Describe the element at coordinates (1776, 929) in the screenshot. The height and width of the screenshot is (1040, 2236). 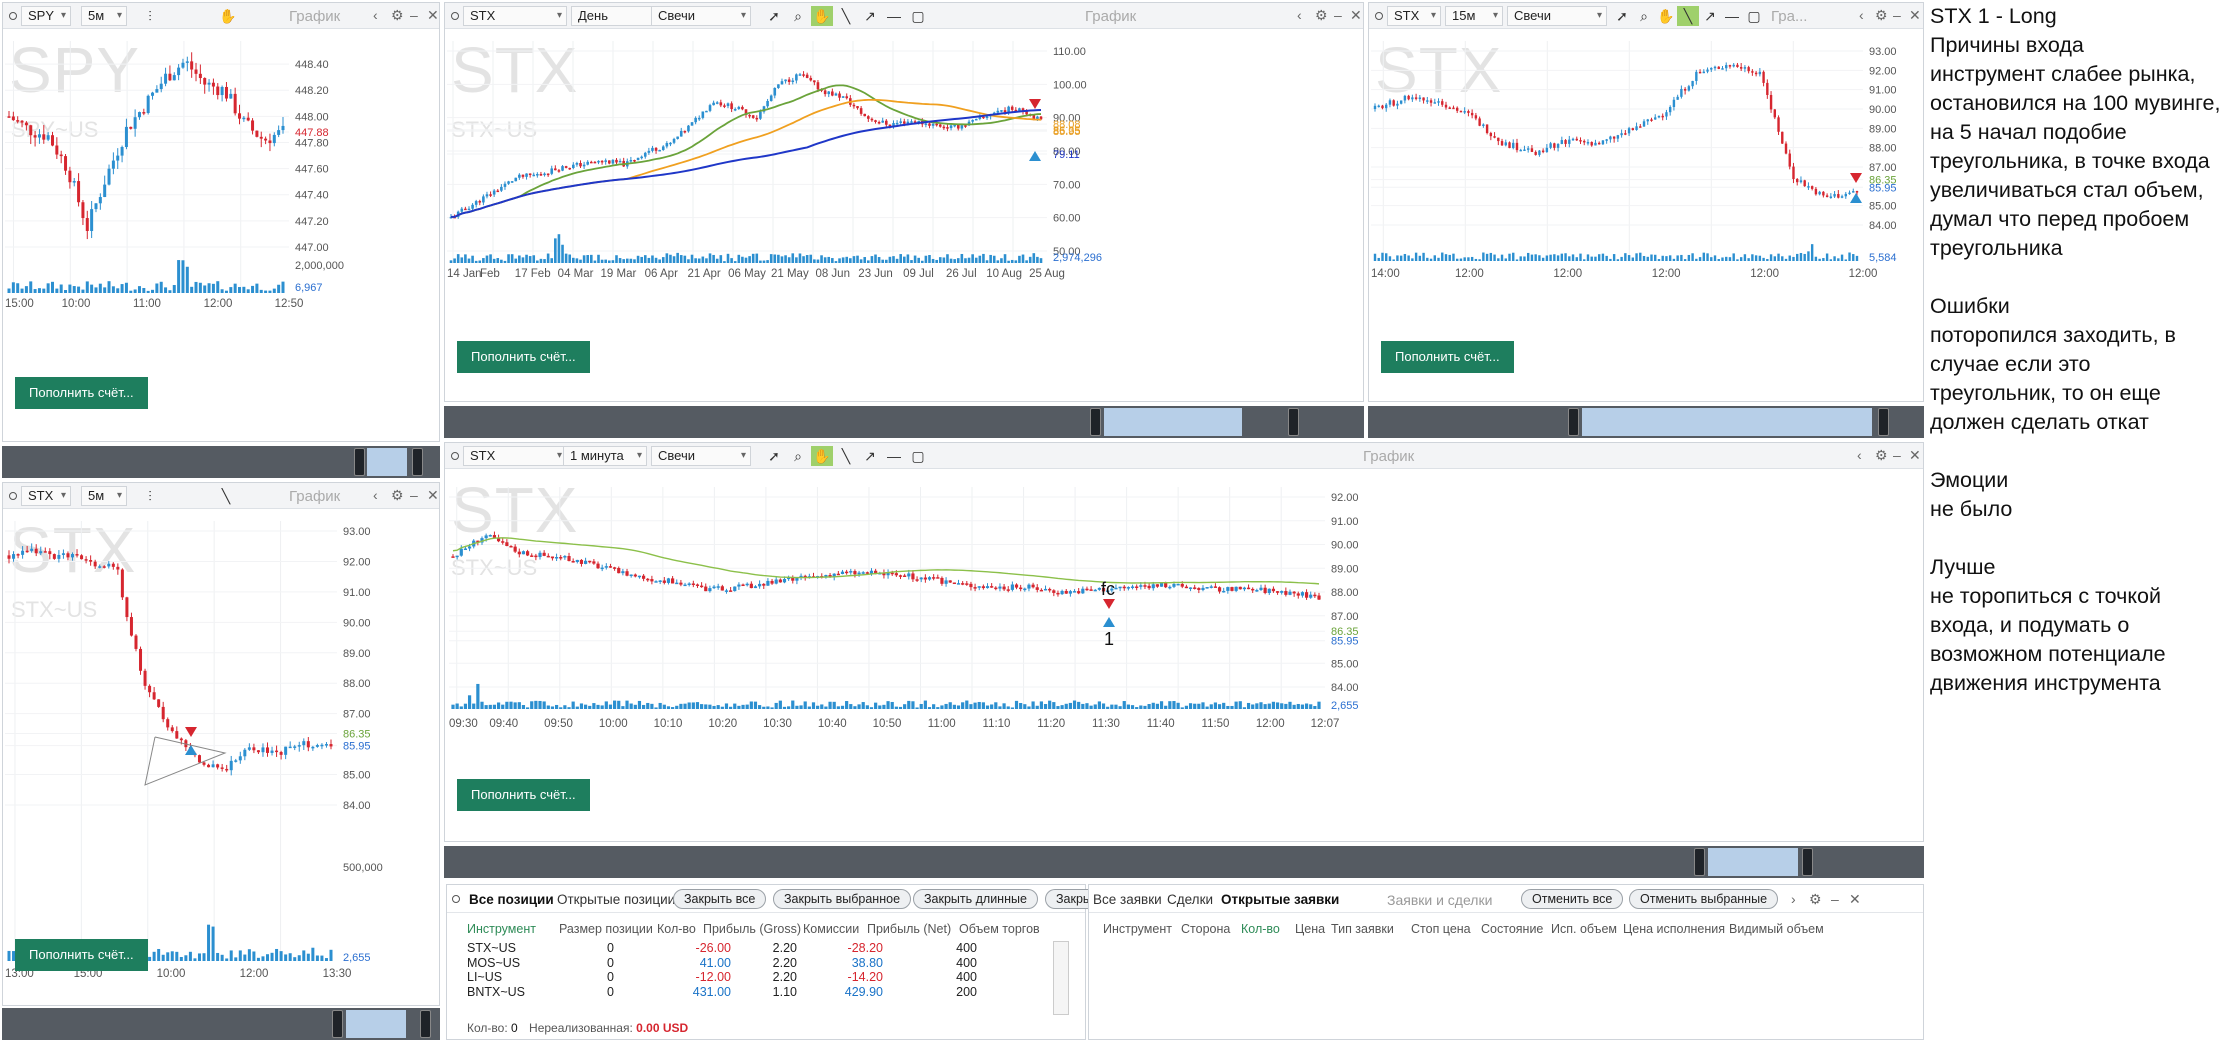
I see `col-visible-volume: Видимый объем` at that location.